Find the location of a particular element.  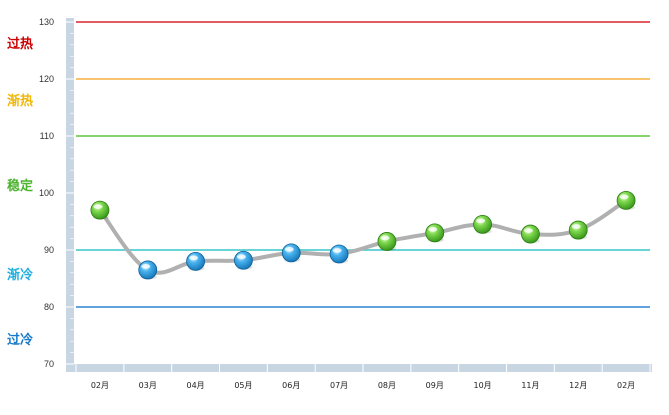

x-tick-label: 08月 is located at coordinates (387, 385).